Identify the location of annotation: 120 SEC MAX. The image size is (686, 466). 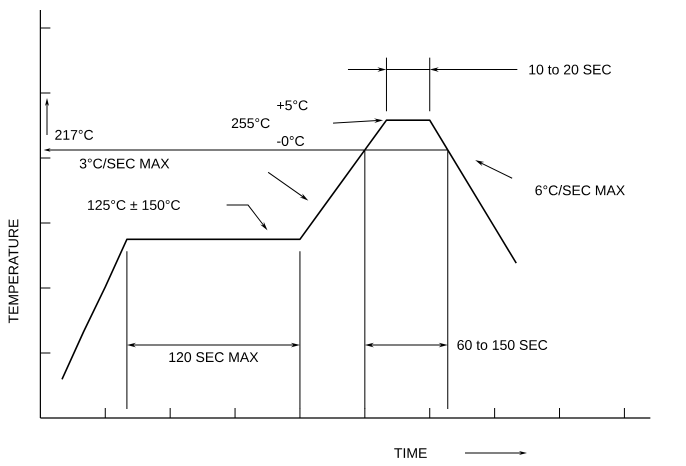
(213, 357).